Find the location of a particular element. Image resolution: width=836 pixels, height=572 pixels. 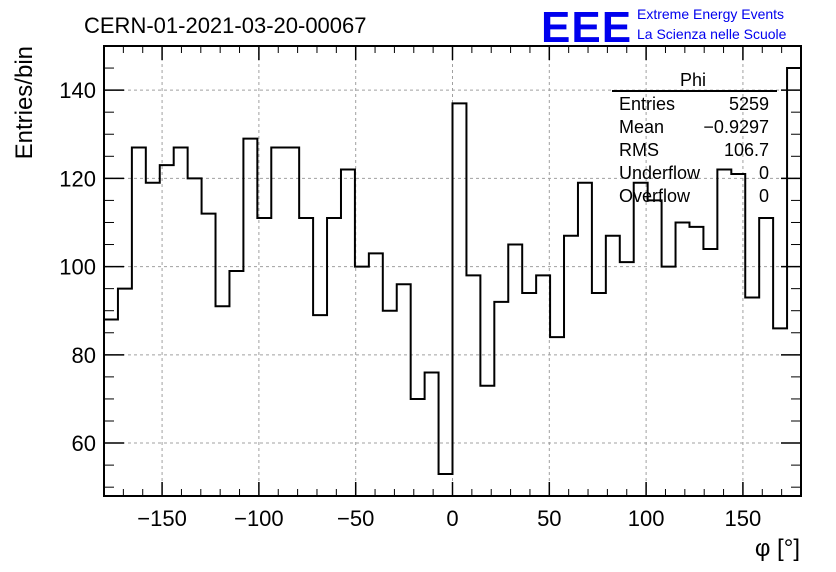

y-tick-label: 120 is located at coordinates (77, 178).